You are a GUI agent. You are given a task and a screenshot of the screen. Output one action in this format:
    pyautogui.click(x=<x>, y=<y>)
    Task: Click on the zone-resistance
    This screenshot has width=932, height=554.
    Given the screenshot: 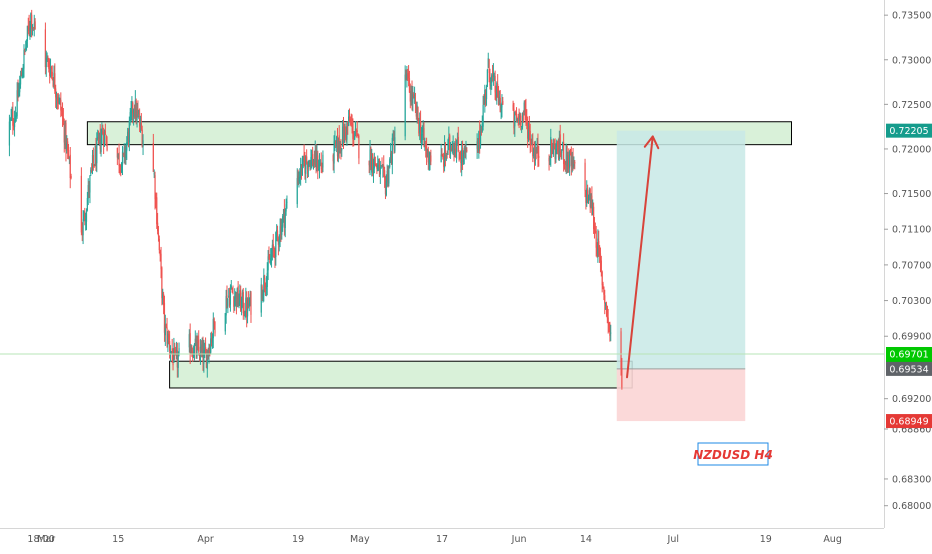 What is the action you would take?
    pyautogui.click(x=439, y=133)
    